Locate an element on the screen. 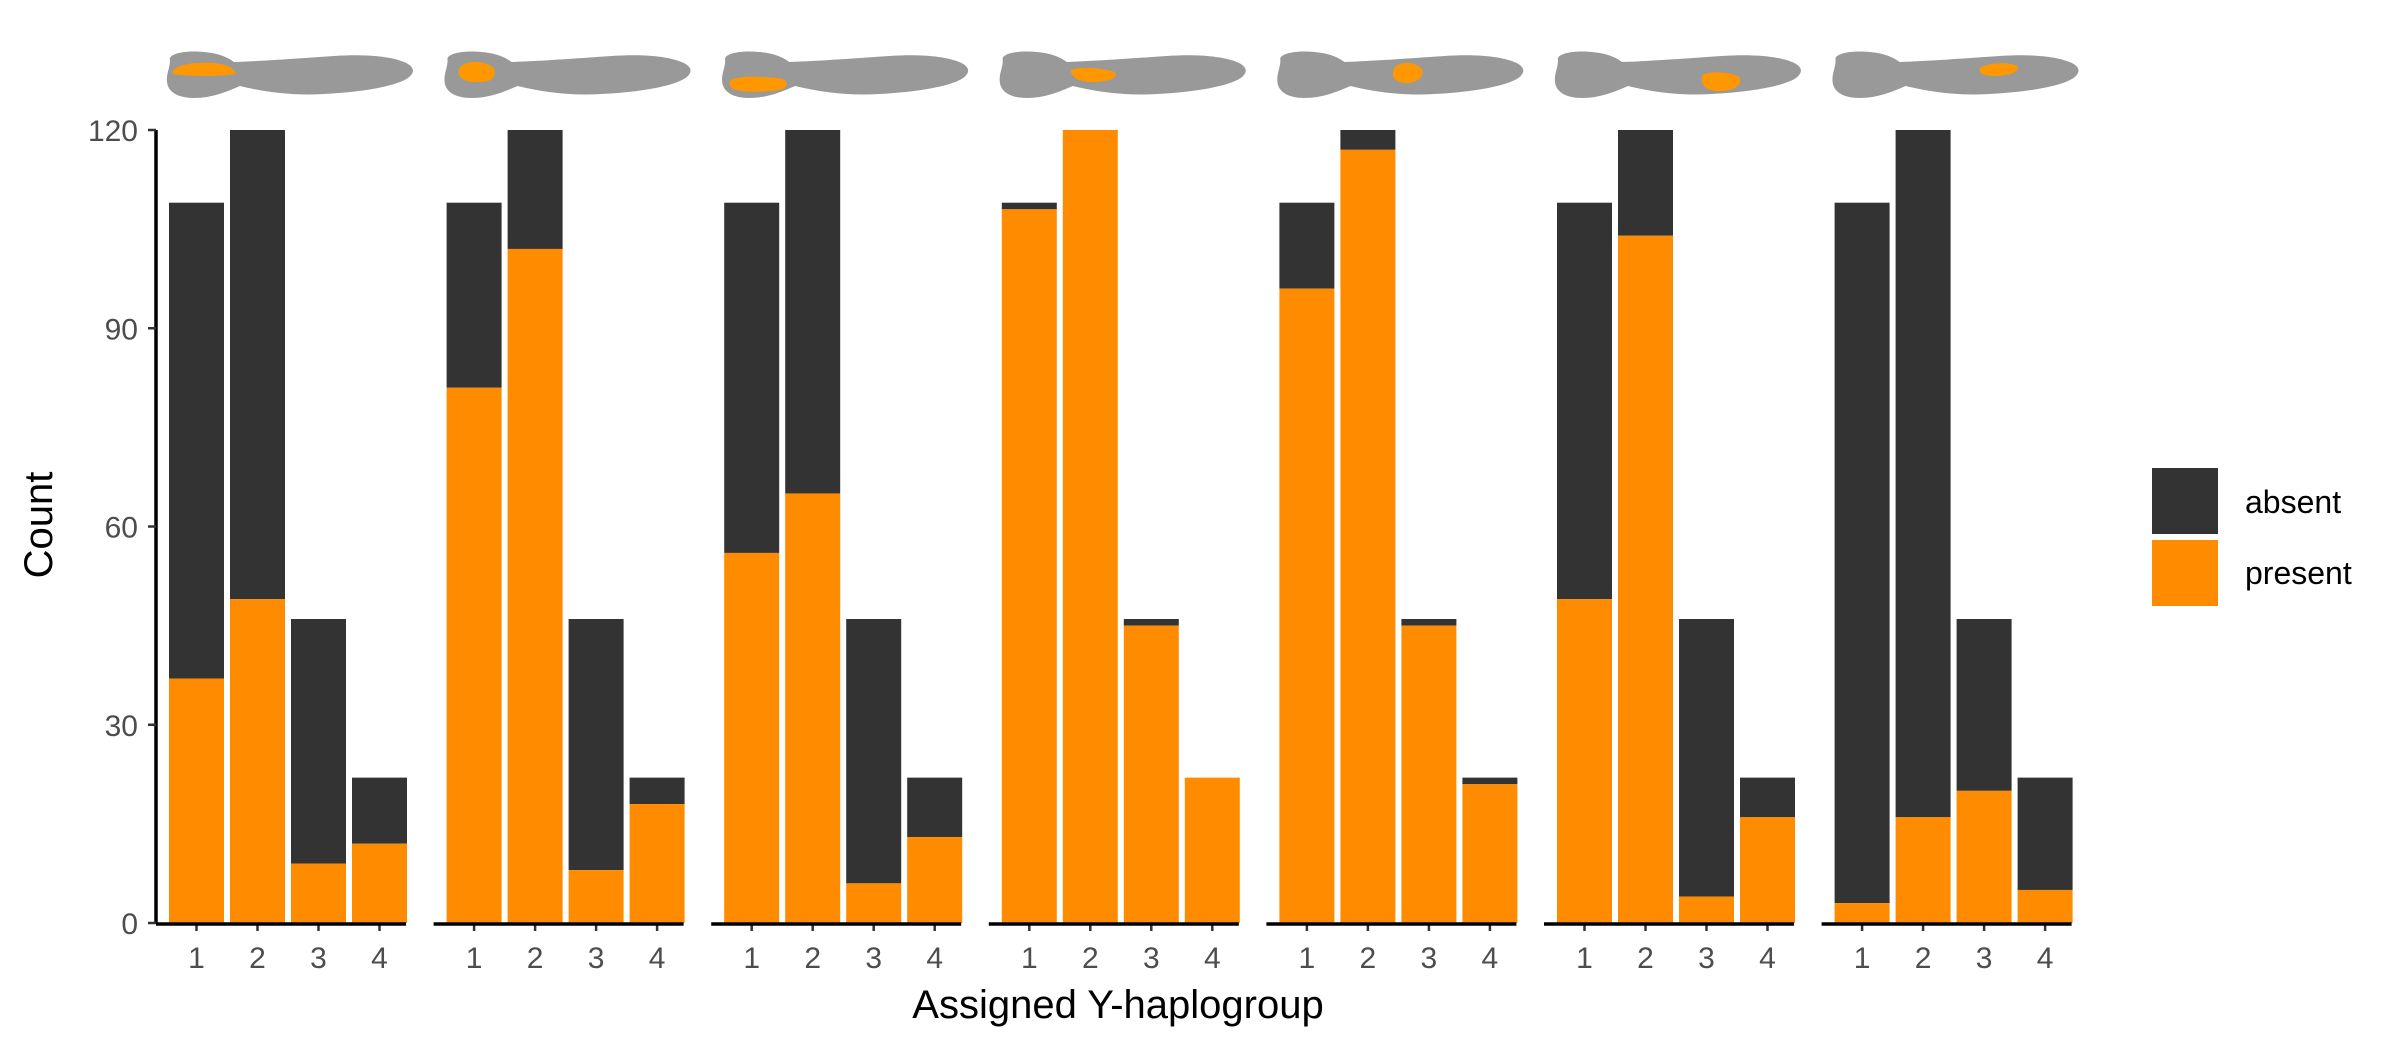 The height and width of the screenshot is (1050, 2400). bar-present-panel3-group4 is located at coordinates (935, 880).